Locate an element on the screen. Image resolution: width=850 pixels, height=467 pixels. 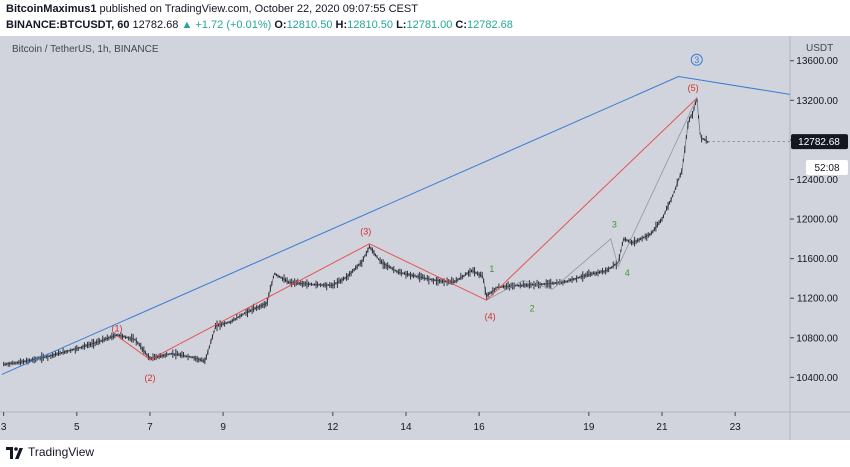
axis-currency: USDT is located at coordinates (819, 48).